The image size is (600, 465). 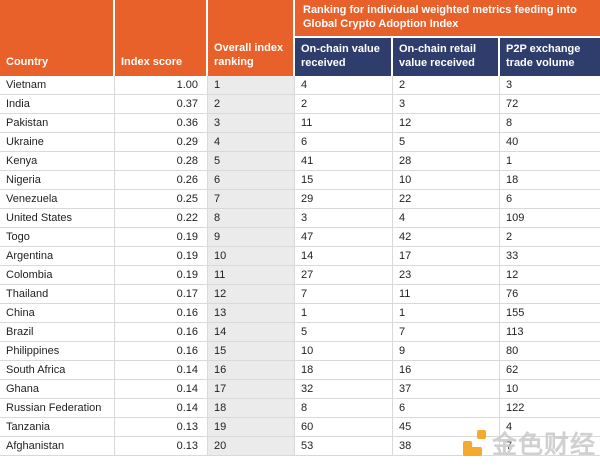 What do you see at coordinates (161, 161) in the screenshot?
I see `index-score-cell: 0.28` at bounding box center [161, 161].